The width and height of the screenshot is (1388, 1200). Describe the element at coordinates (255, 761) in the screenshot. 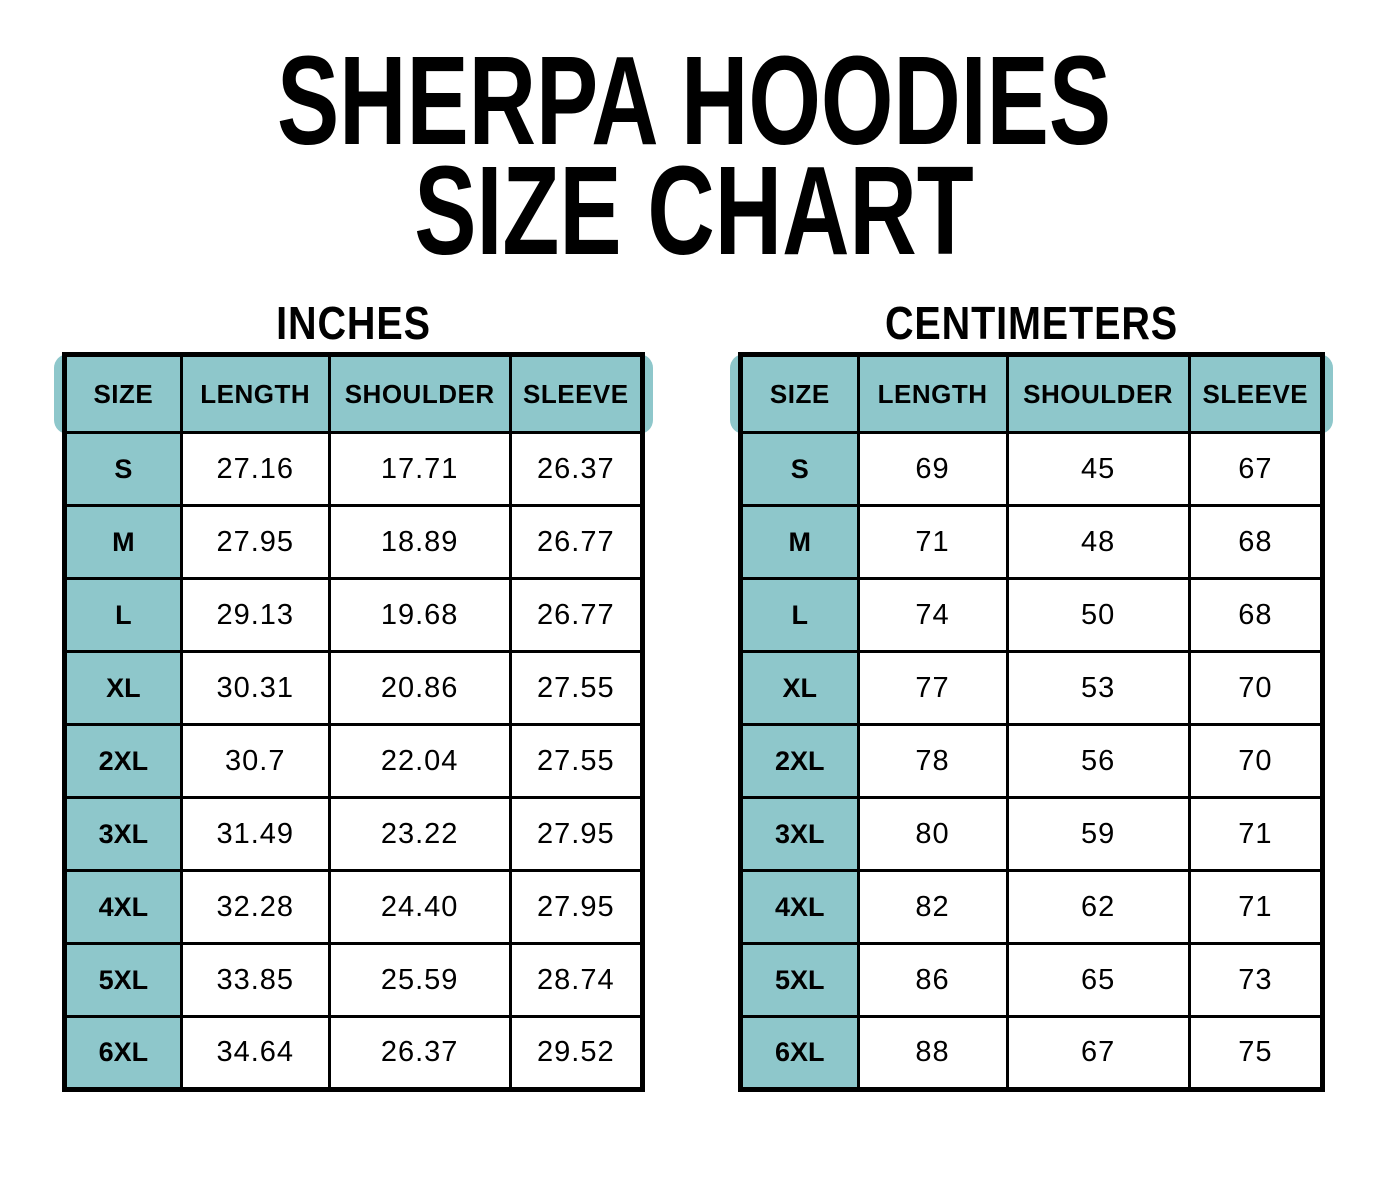

I see `value-cell: 30.7` at that location.